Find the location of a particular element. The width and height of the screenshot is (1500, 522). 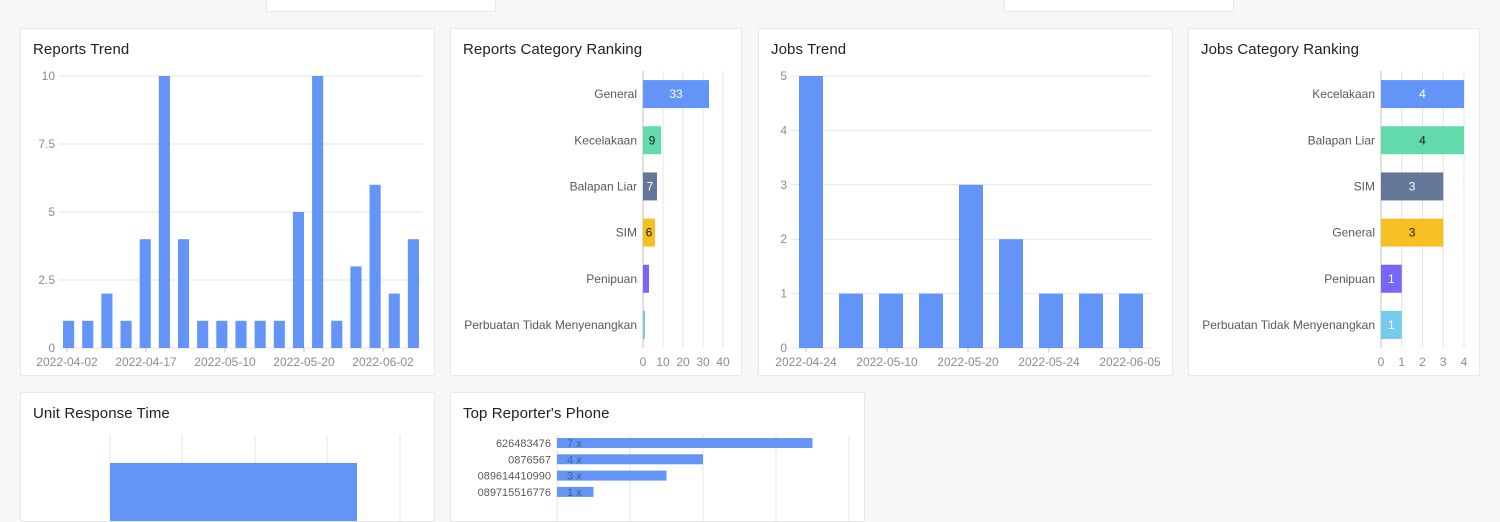

reports-category-value-label: 9 is located at coordinates (652, 140).